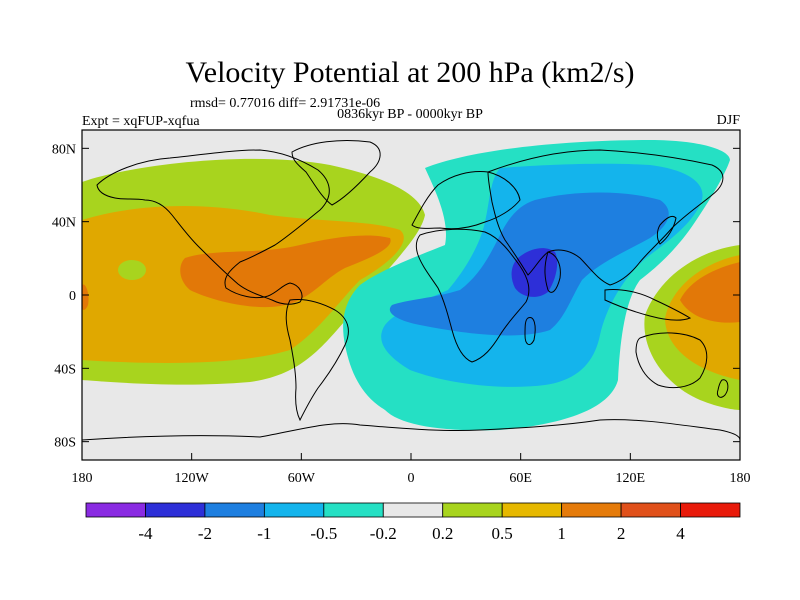  Describe the element at coordinates (192, 478) in the screenshot. I see `lon-tick-label-1: 120W` at that location.